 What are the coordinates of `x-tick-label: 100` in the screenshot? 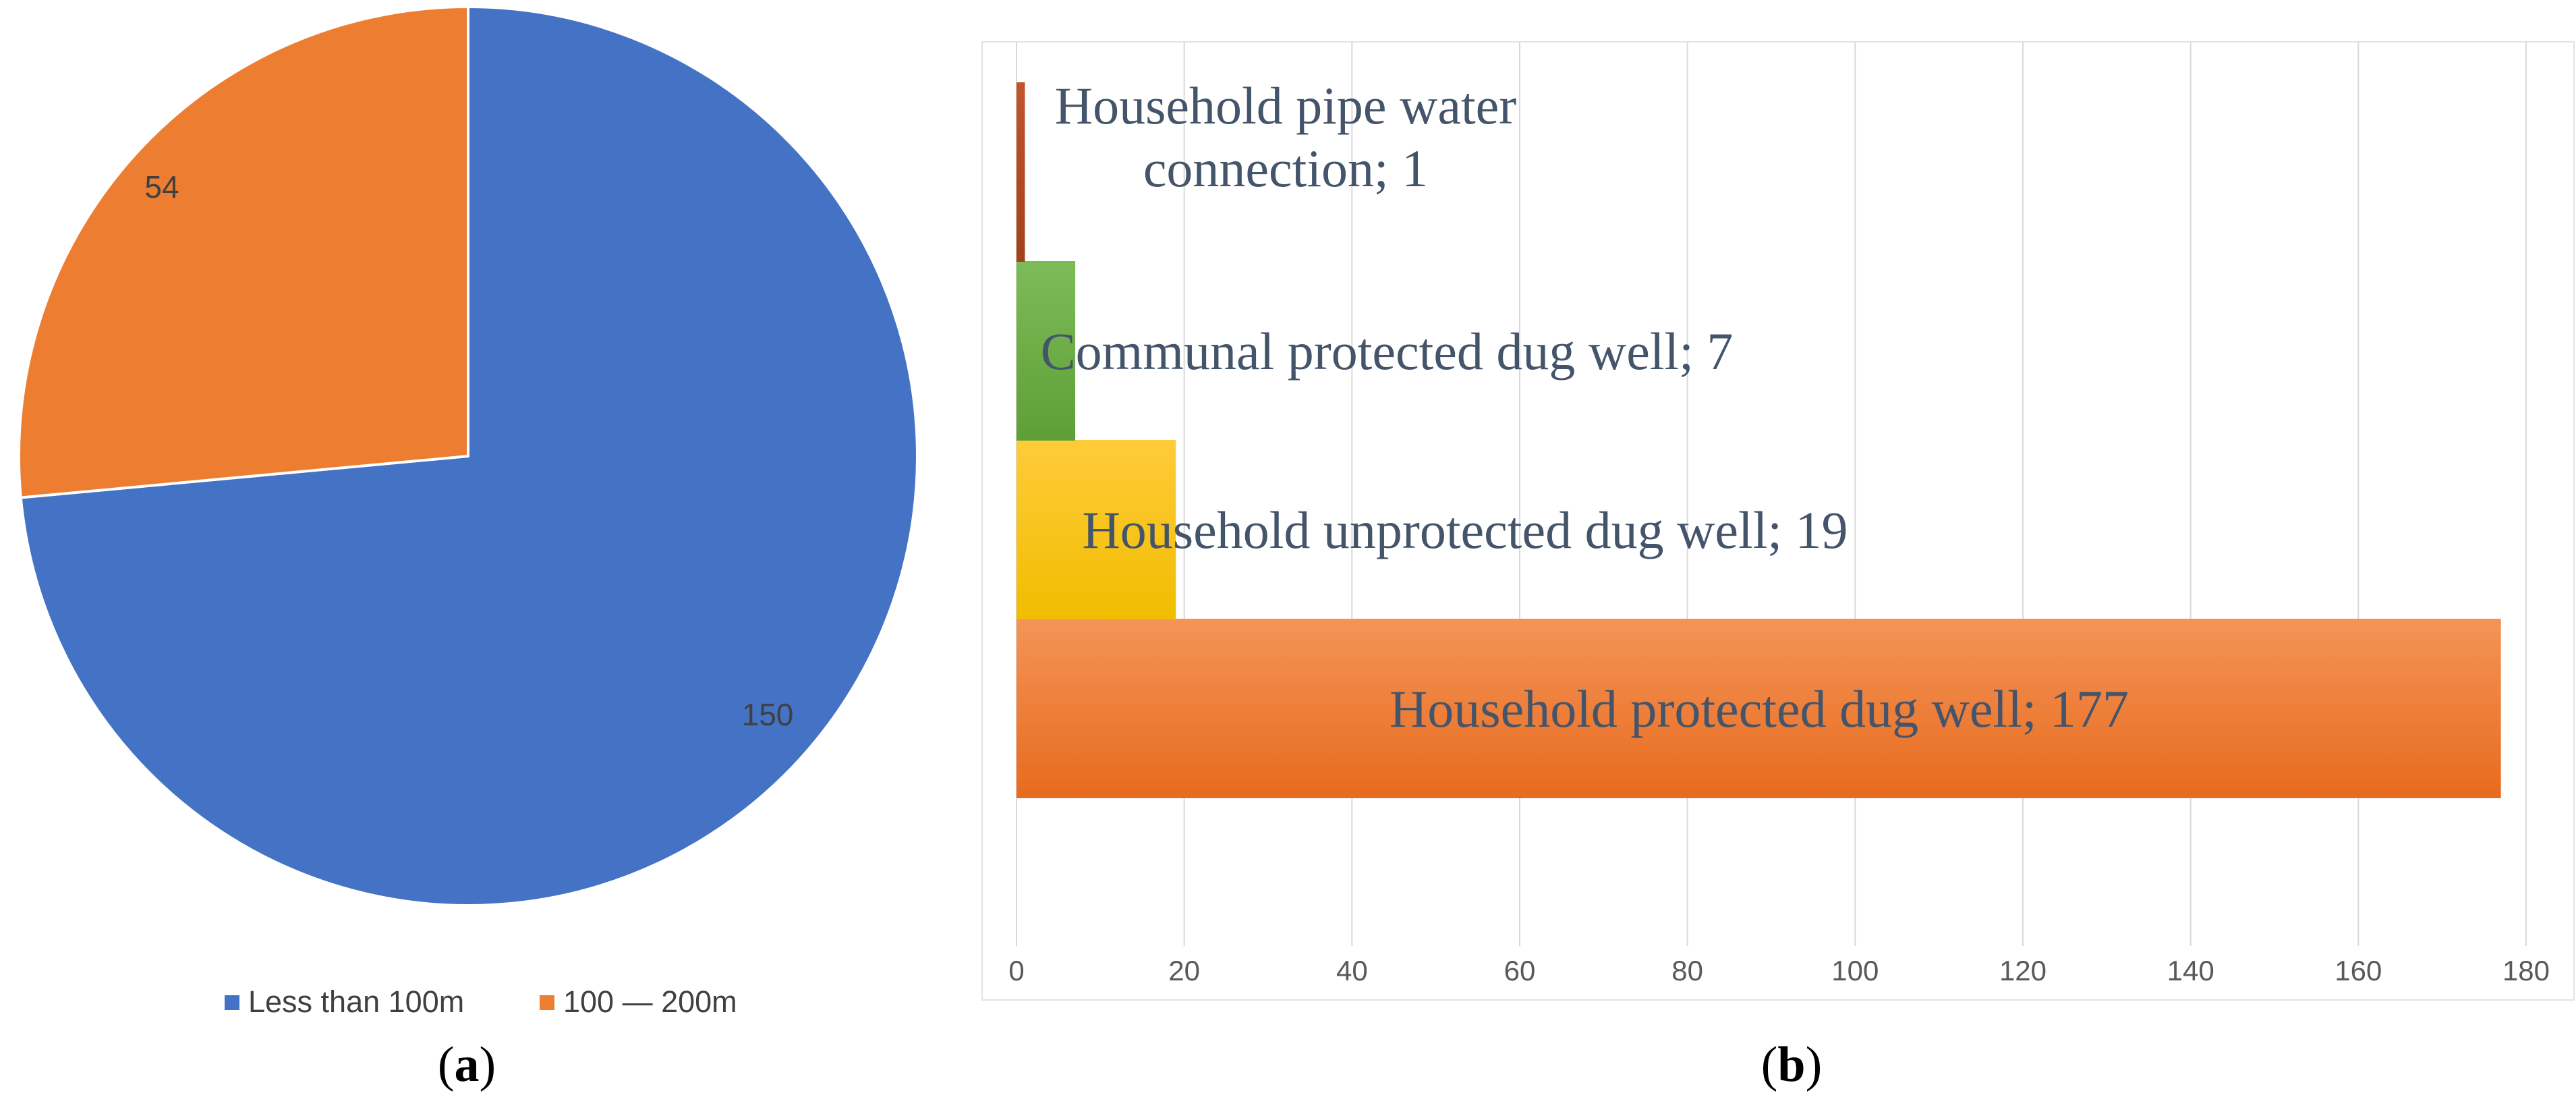 It's located at (1855, 970).